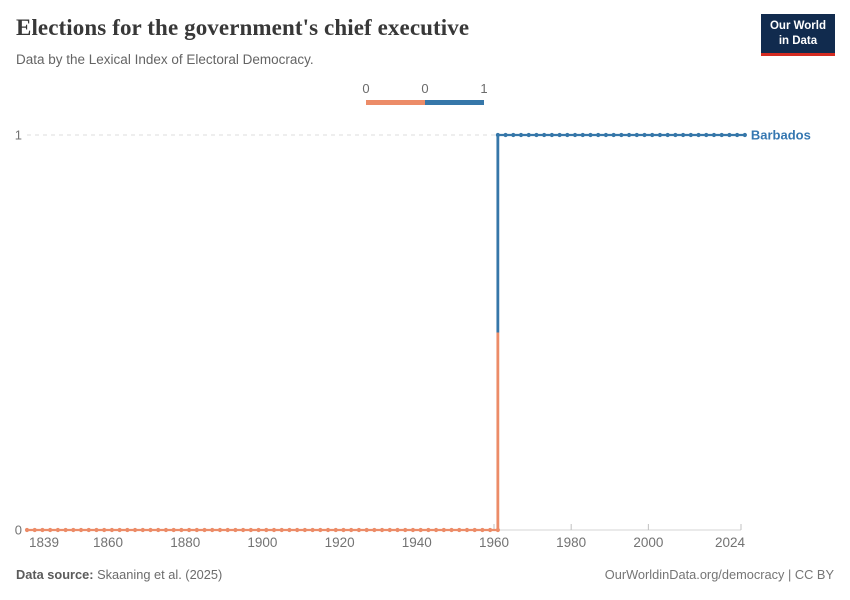  I want to click on entity-label: Barbados, so click(781, 135).